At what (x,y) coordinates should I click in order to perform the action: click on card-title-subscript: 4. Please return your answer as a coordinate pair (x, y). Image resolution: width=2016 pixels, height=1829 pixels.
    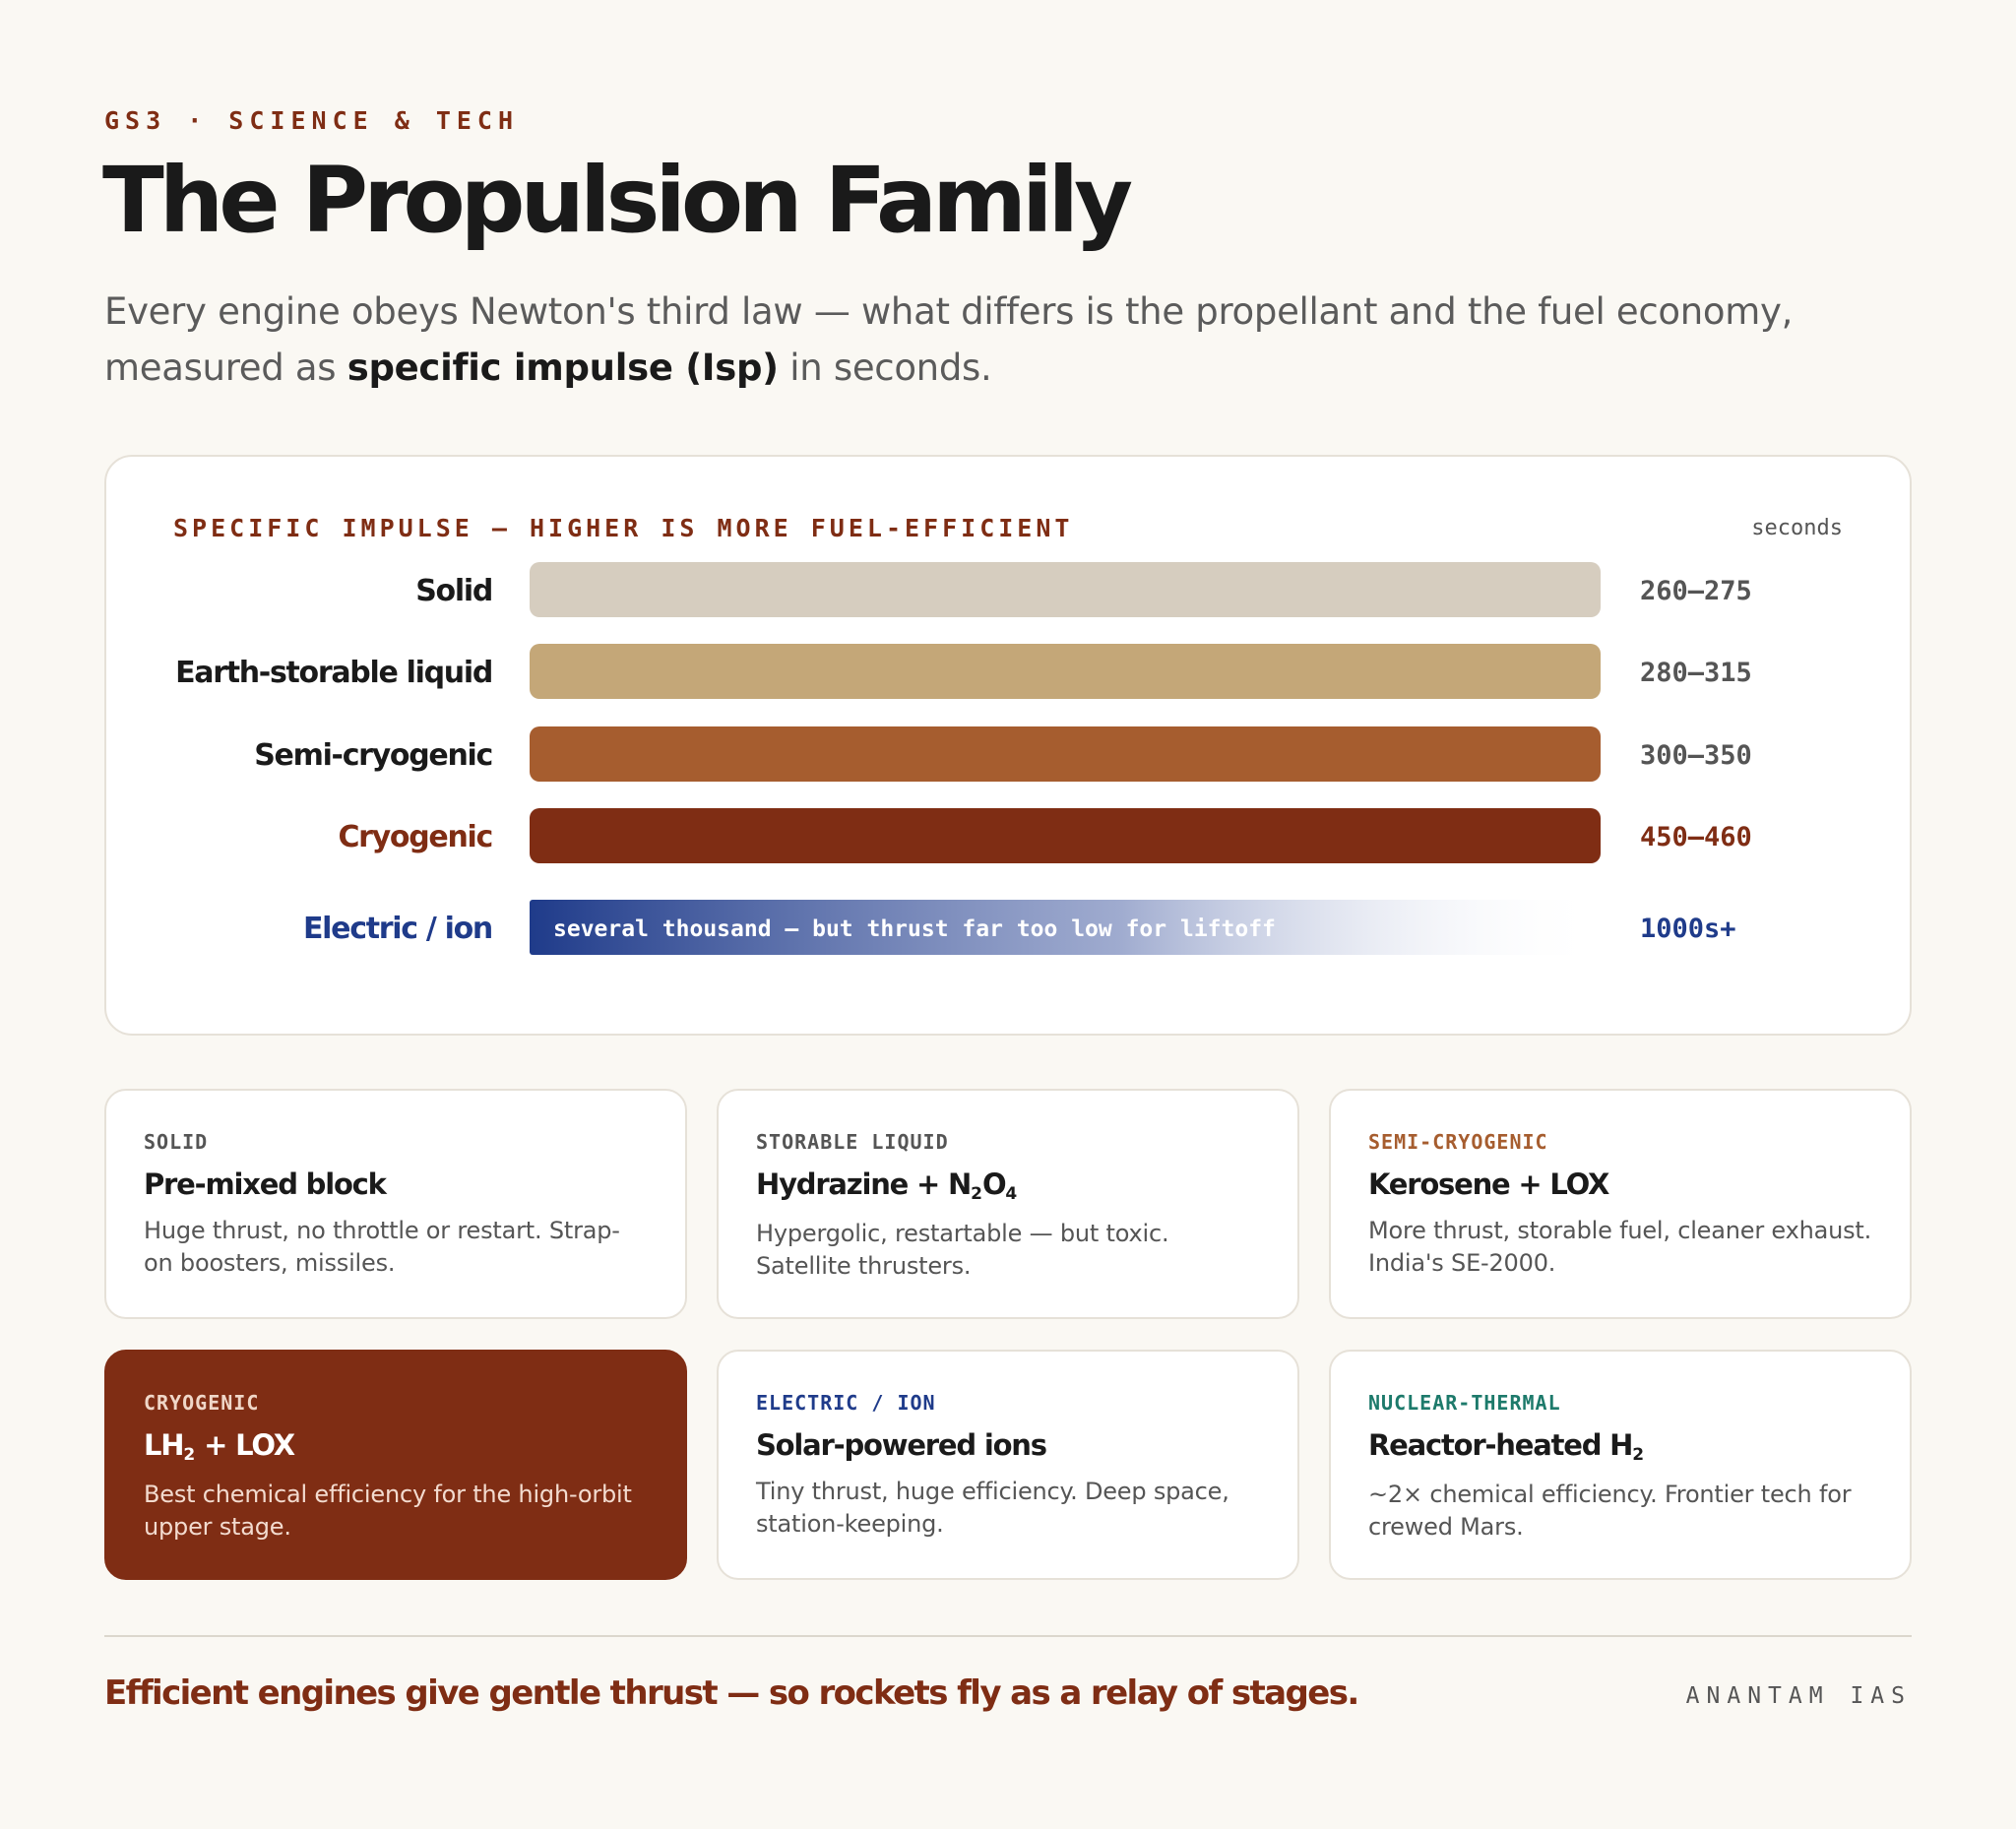
    Looking at the image, I should click on (1011, 1194).